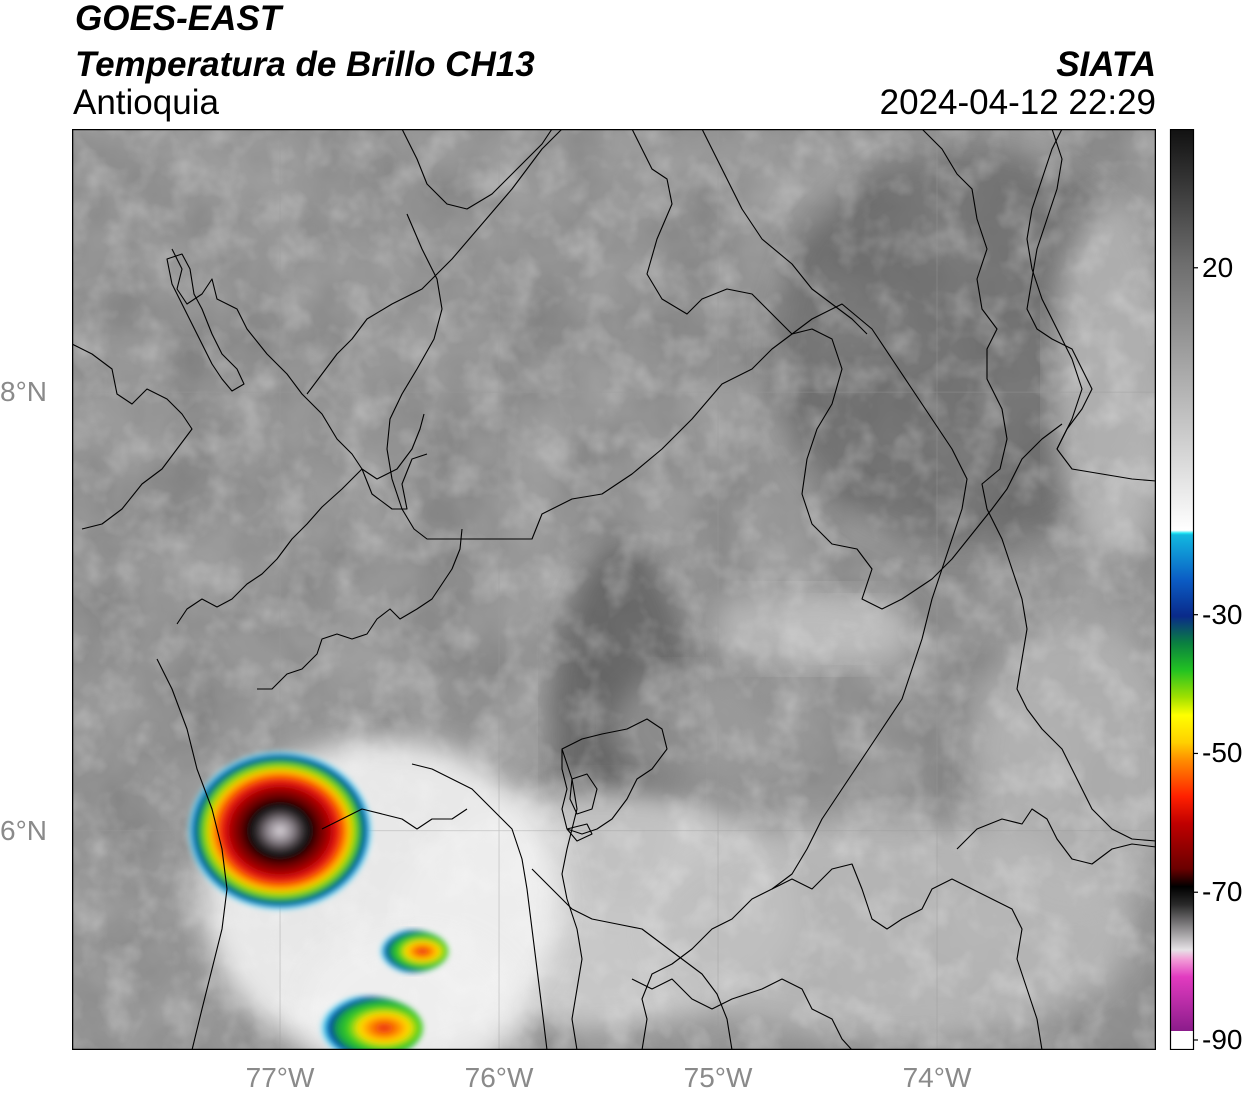  Describe the element at coordinates (479, 906) in the screenshot. I see `caldas-border` at that location.